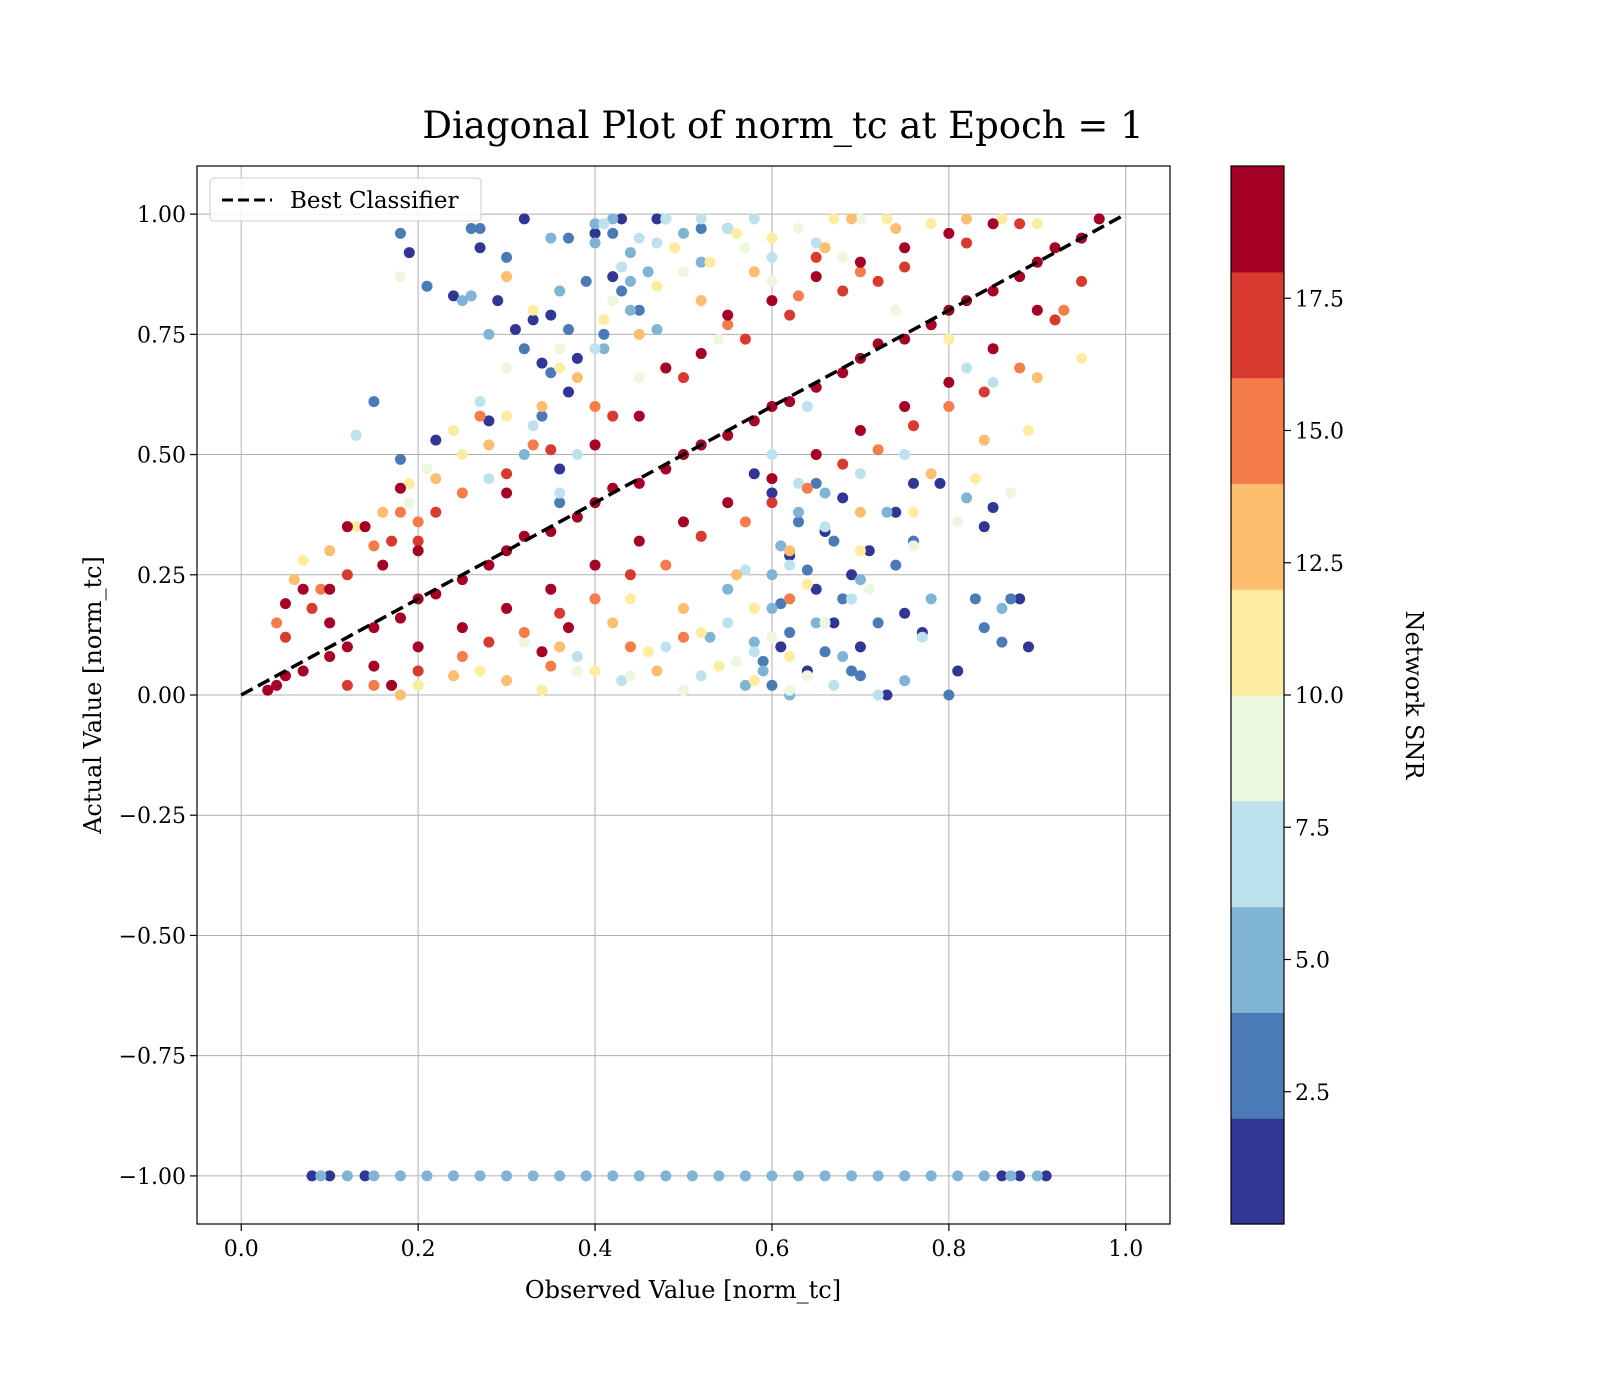  I want to click on chart-title: Diagonal Plot of norm_tc at Epoch = 1, so click(782, 126).